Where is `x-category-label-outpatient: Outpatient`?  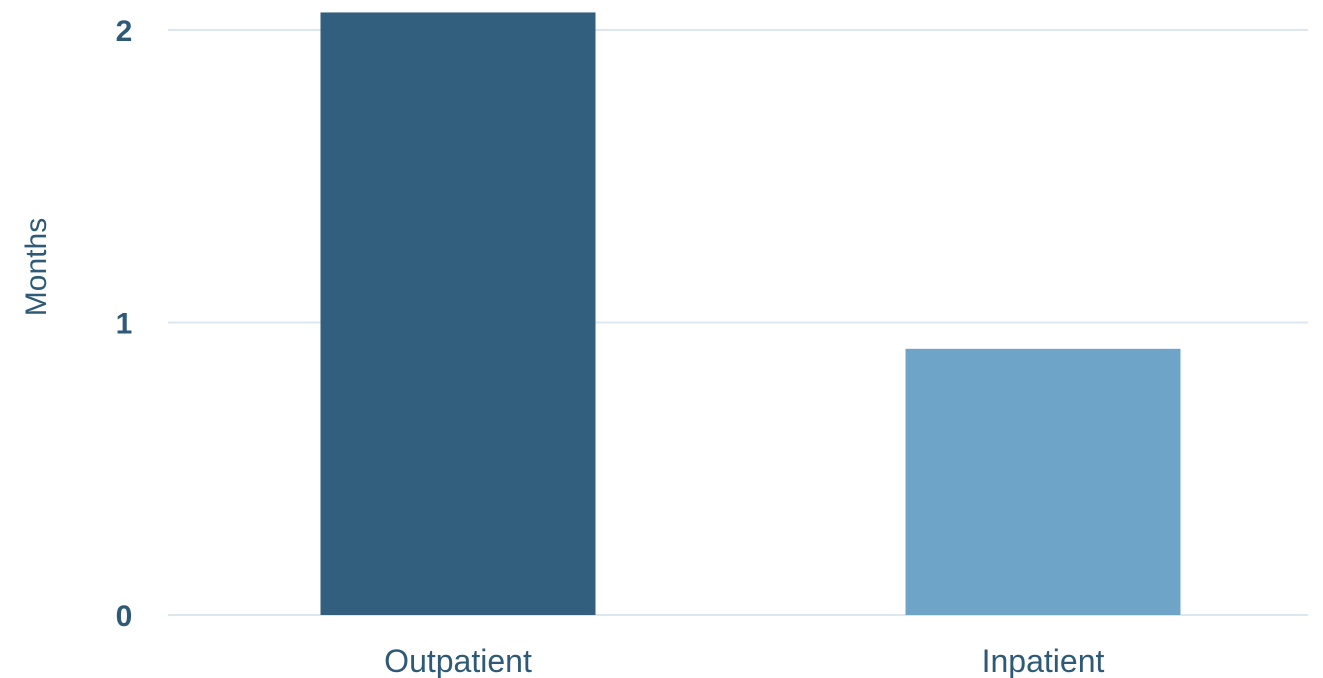
x-category-label-outpatient: Outpatient is located at coordinates (458, 660).